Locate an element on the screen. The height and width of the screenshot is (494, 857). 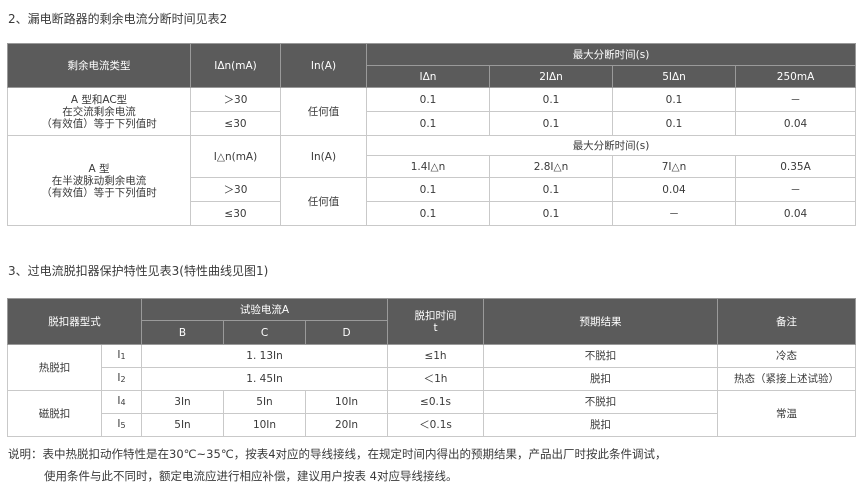
header-col-2: 2IΔn is located at coordinates (551, 76).